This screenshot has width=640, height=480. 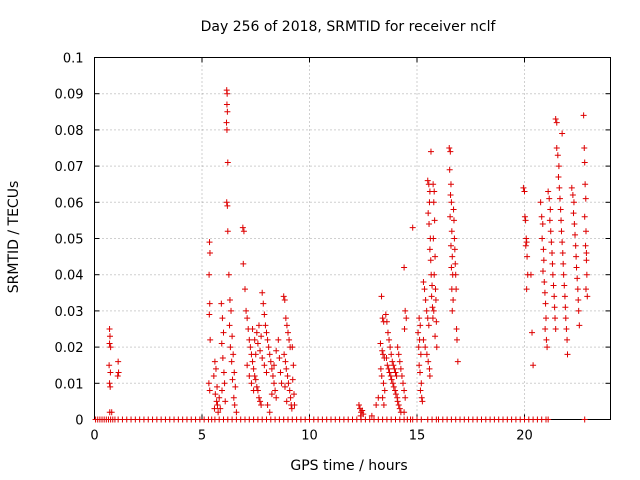 What do you see at coordinates (348, 466) in the screenshot?
I see `x-axis-label: GPS time / hours` at bounding box center [348, 466].